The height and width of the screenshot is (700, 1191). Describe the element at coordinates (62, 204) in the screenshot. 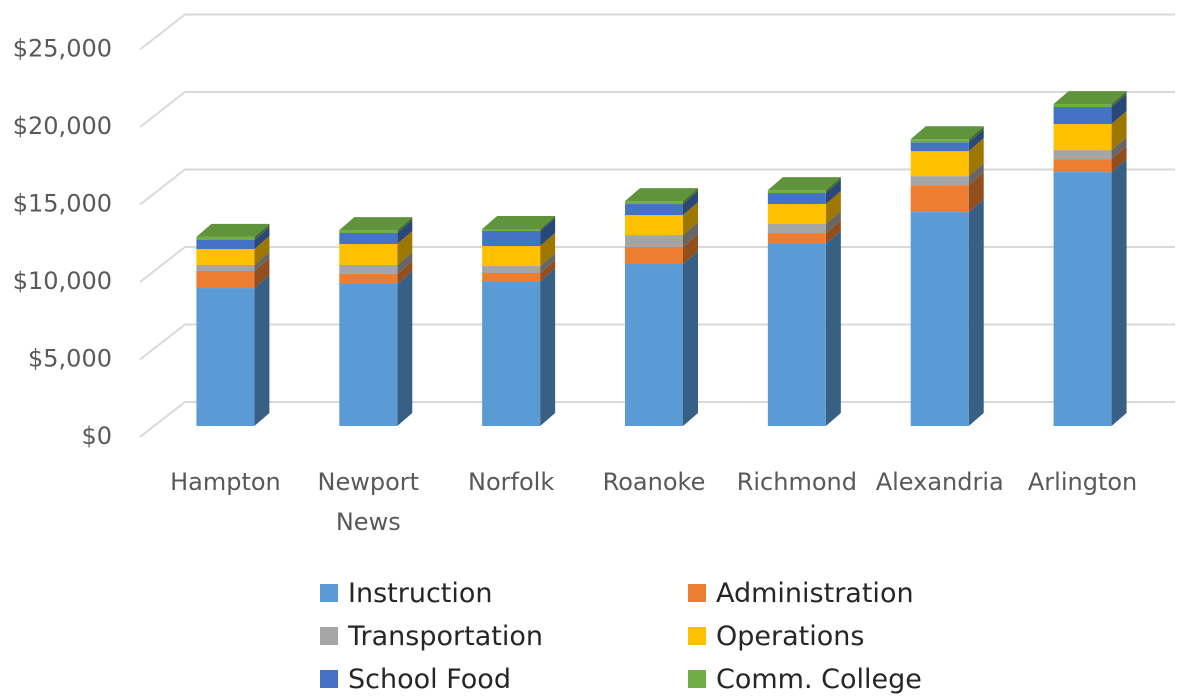

I see `y-tick-label: $15,000` at that location.